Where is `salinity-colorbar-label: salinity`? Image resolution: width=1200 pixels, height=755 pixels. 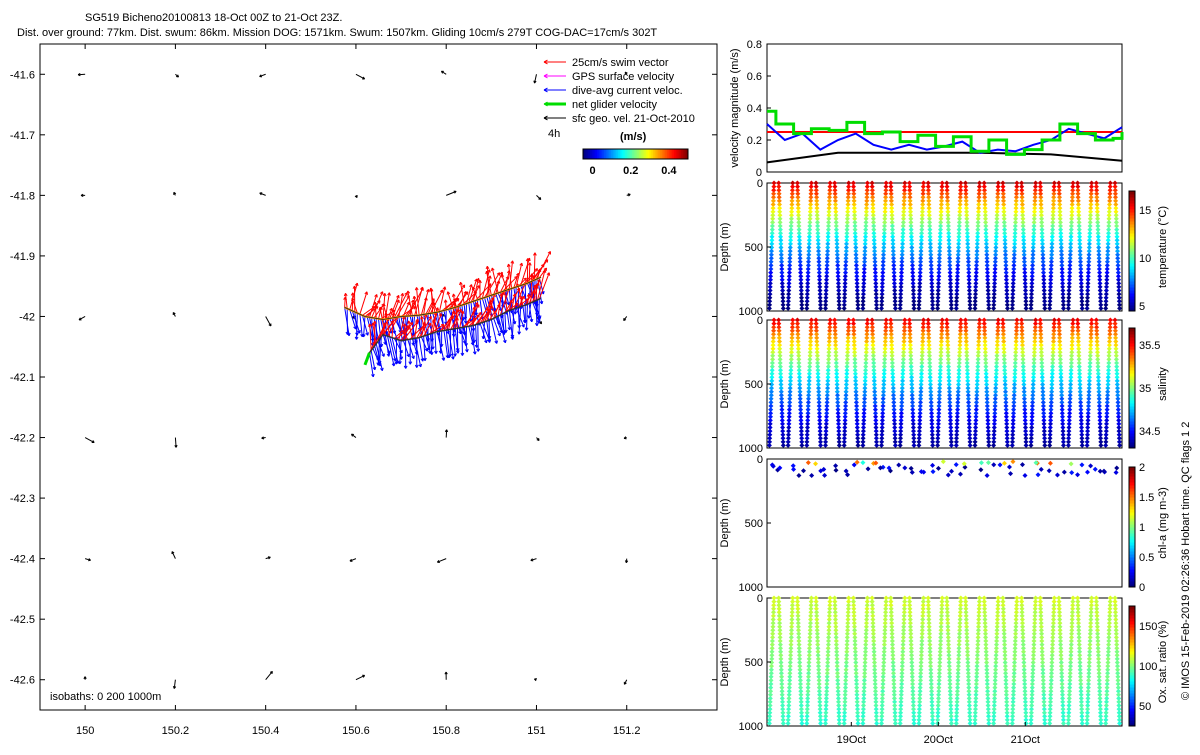
salinity-colorbar-label: salinity is located at coordinates (1163, 384).